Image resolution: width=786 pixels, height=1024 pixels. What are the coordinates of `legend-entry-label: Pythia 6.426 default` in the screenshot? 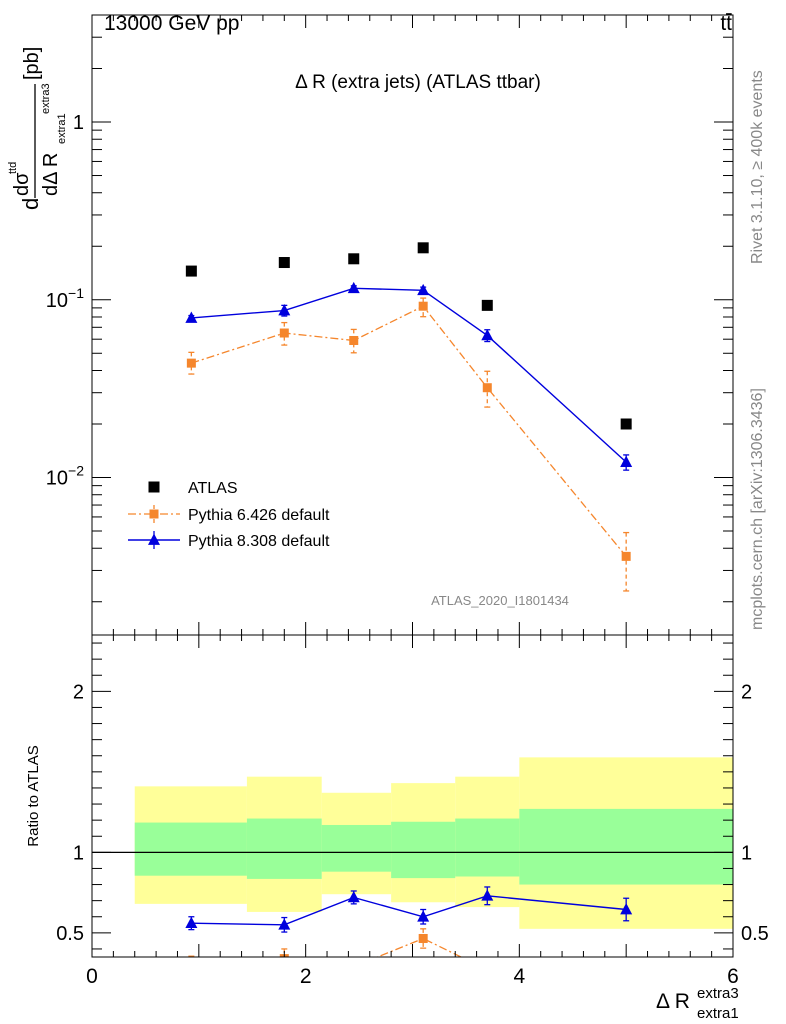 It's located at (259, 515).